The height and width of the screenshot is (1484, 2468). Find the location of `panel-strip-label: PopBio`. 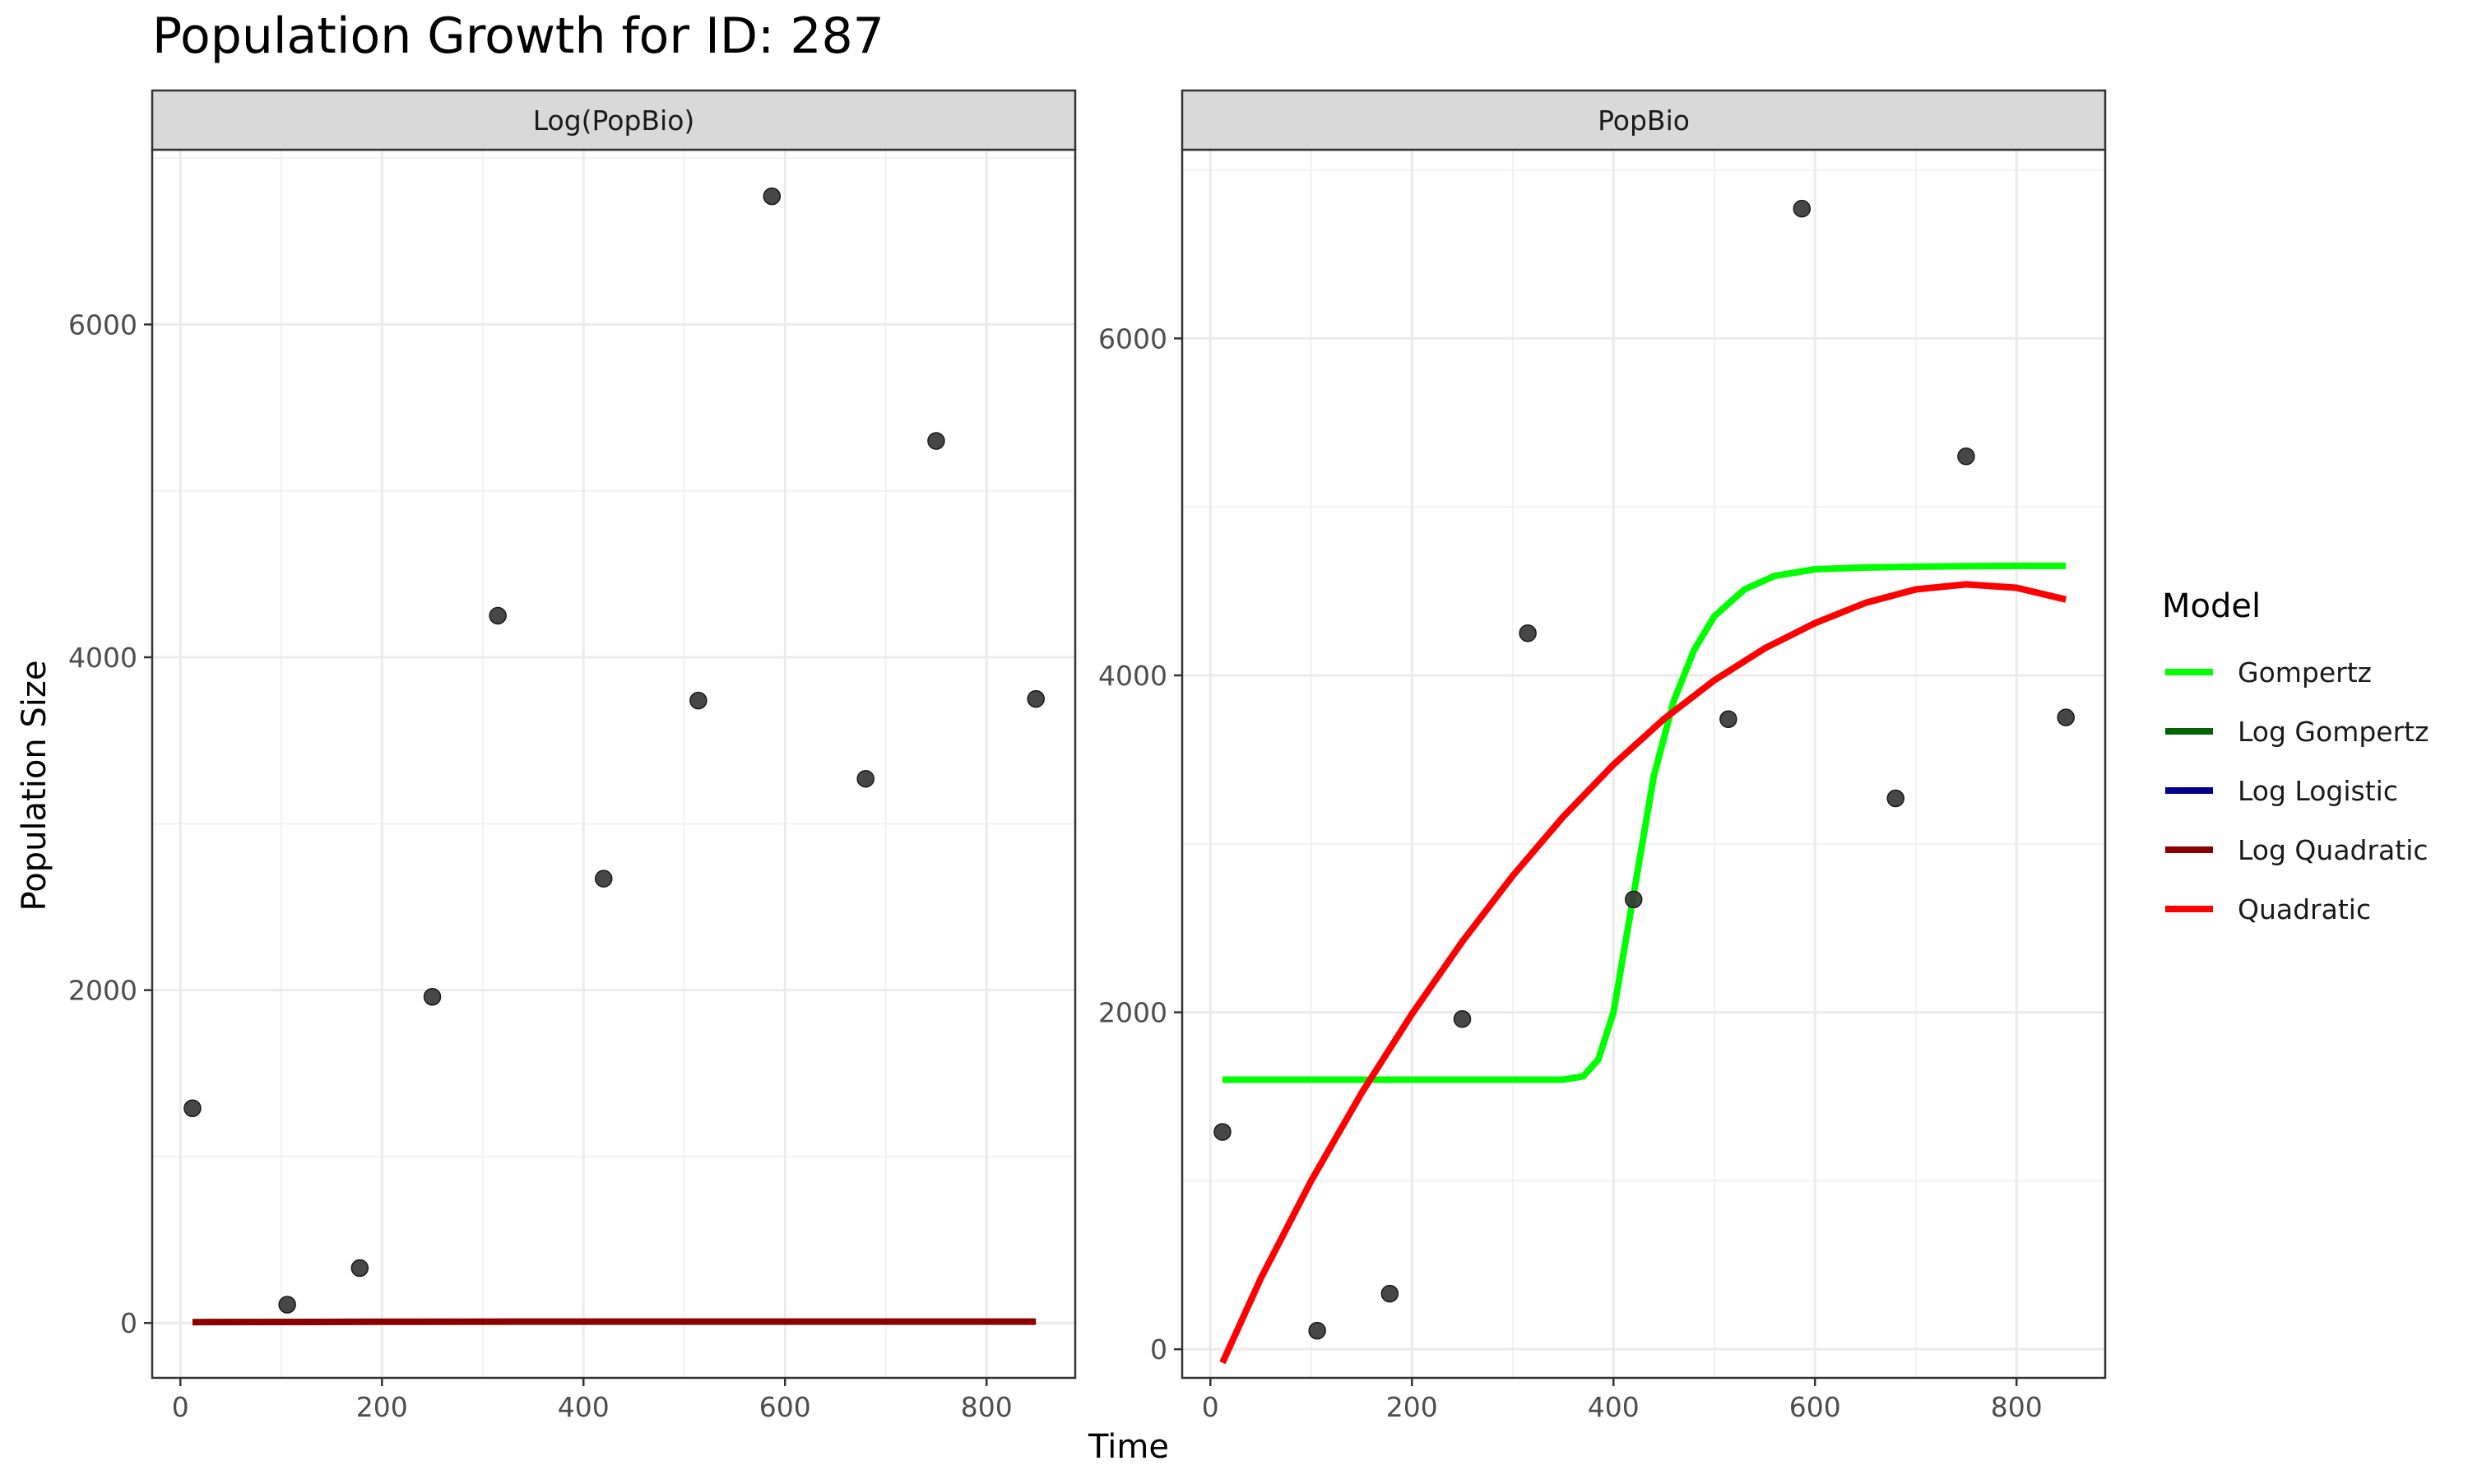

panel-strip-label: PopBio is located at coordinates (1644, 120).